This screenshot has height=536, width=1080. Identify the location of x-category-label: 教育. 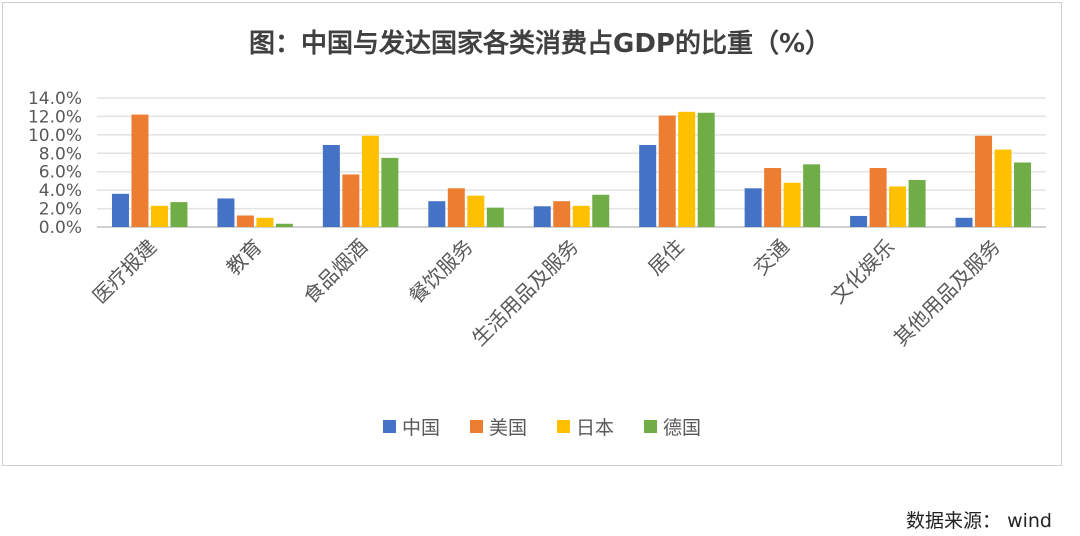
(243, 257).